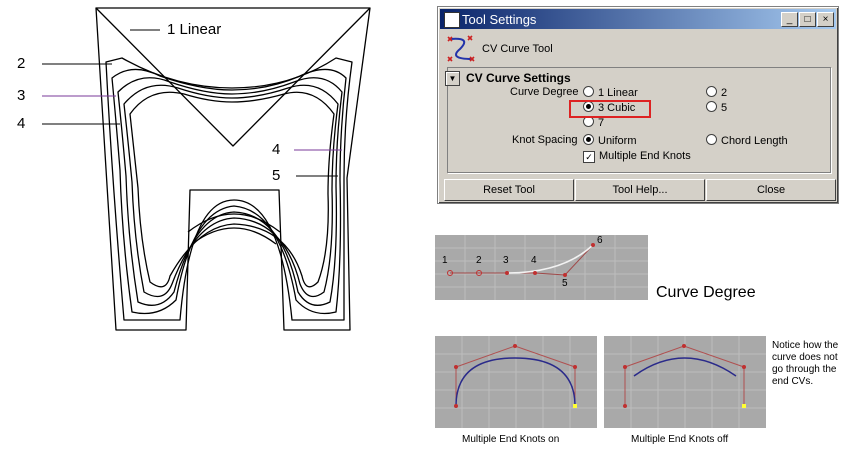 The image size is (850, 451). I want to click on cv-label-5: 5, so click(565, 283).